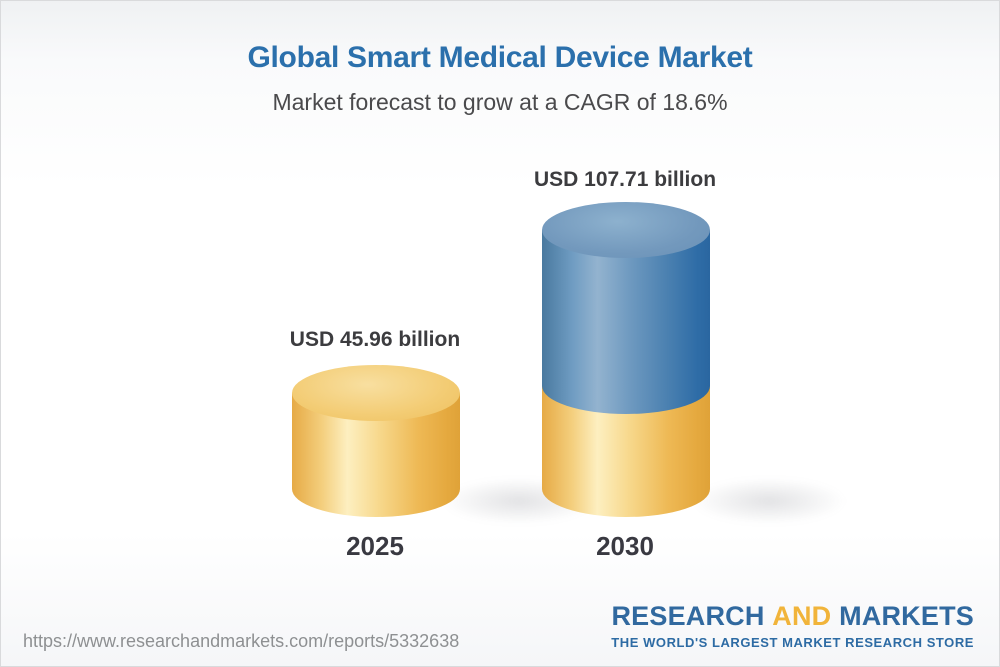 Image resolution: width=1000 pixels, height=667 pixels. What do you see at coordinates (906, 616) in the screenshot?
I see `logo-word-markets: MARKETS` at bounding box center [906, 616].